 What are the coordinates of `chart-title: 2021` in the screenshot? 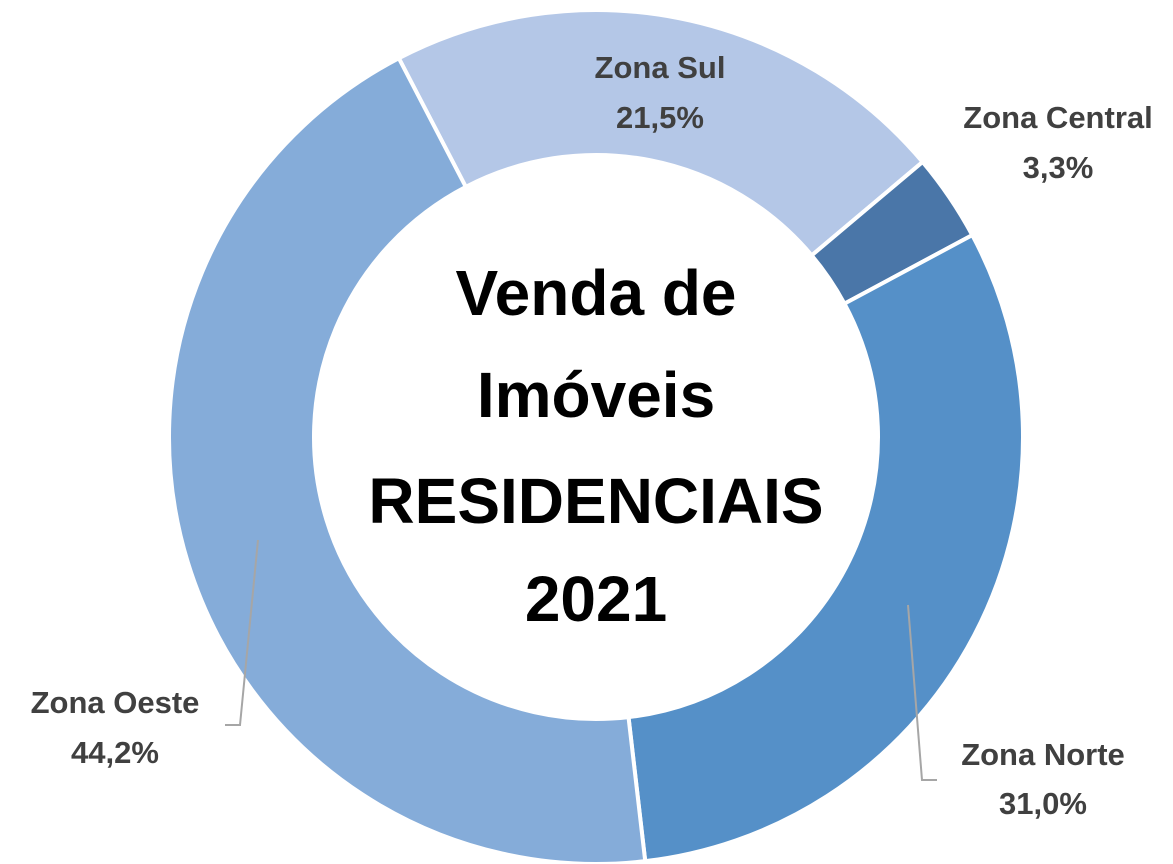 It's located at (596, 599).